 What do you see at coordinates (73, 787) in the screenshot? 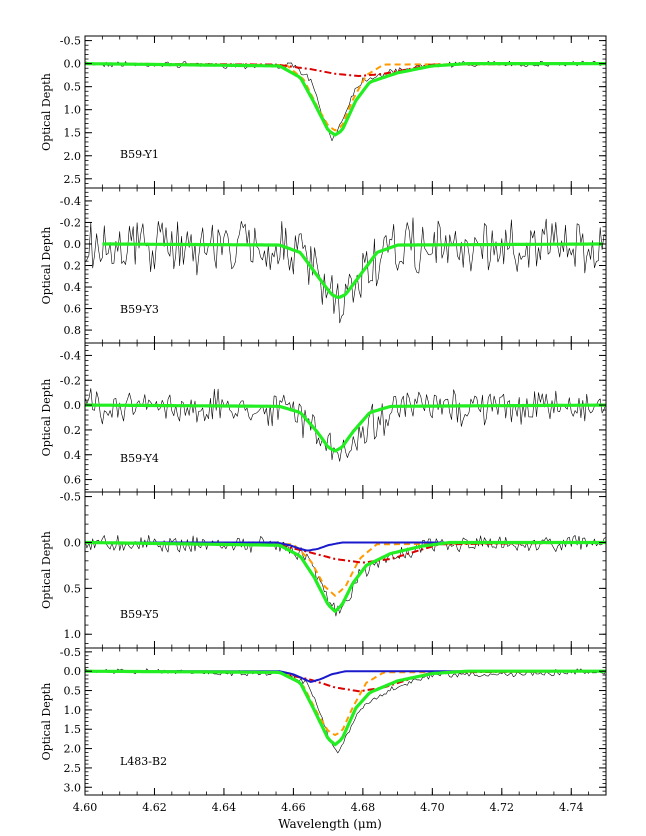
I see `y-tick-label: 3.0` at bounding box center [73, 787].